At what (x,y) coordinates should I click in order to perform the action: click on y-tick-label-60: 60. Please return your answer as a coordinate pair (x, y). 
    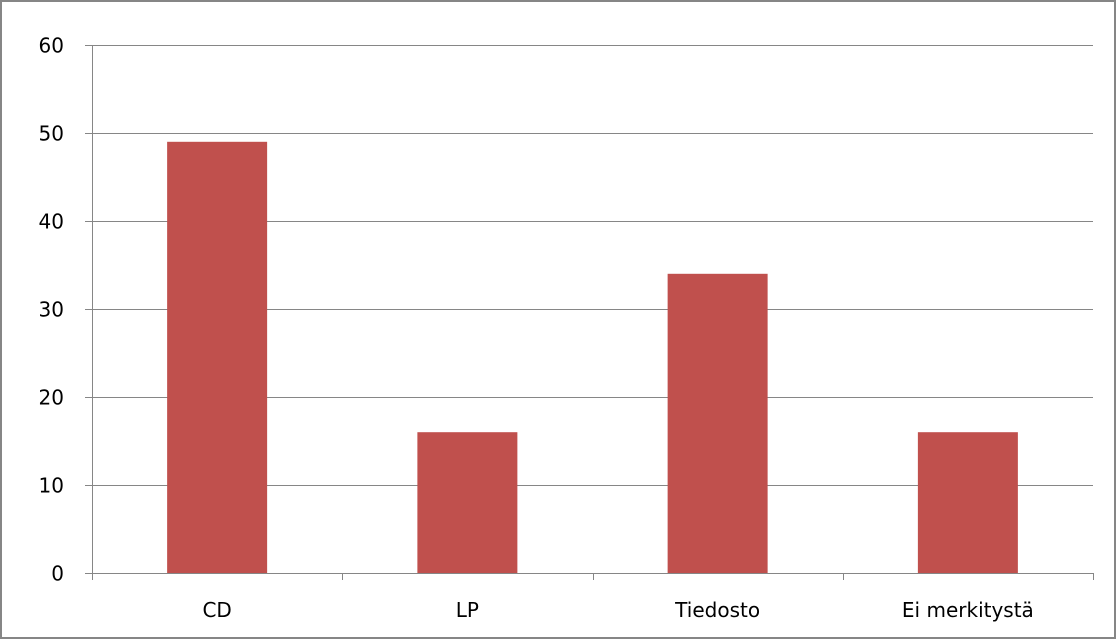
    Looking at the image, I should click on (51, 46).